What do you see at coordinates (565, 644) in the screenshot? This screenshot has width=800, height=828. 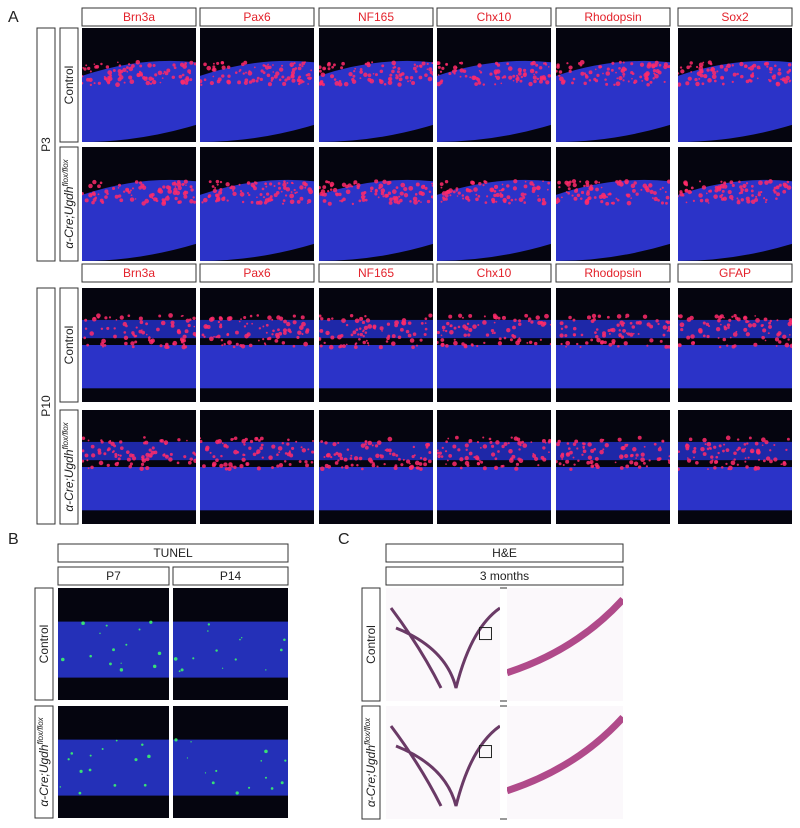 I see `image` at bounding box center [565, 644].